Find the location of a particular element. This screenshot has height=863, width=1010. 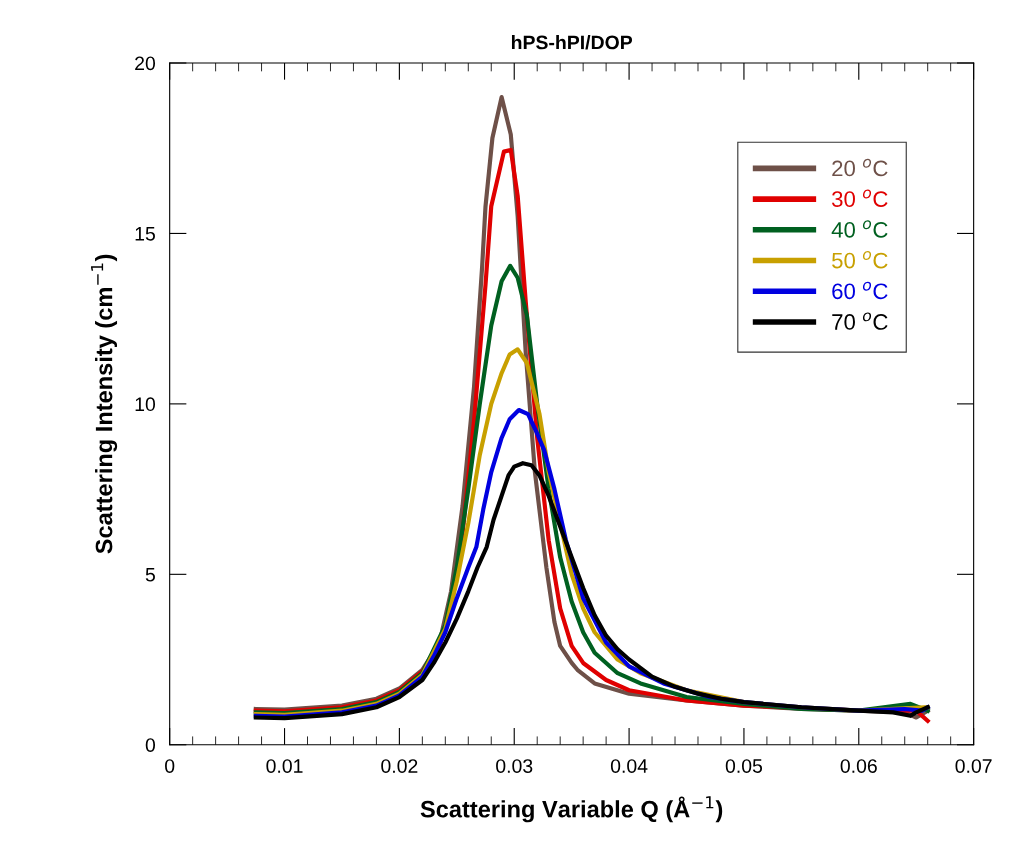

y-tick-label: 20 is located at coordinates (145, 63).